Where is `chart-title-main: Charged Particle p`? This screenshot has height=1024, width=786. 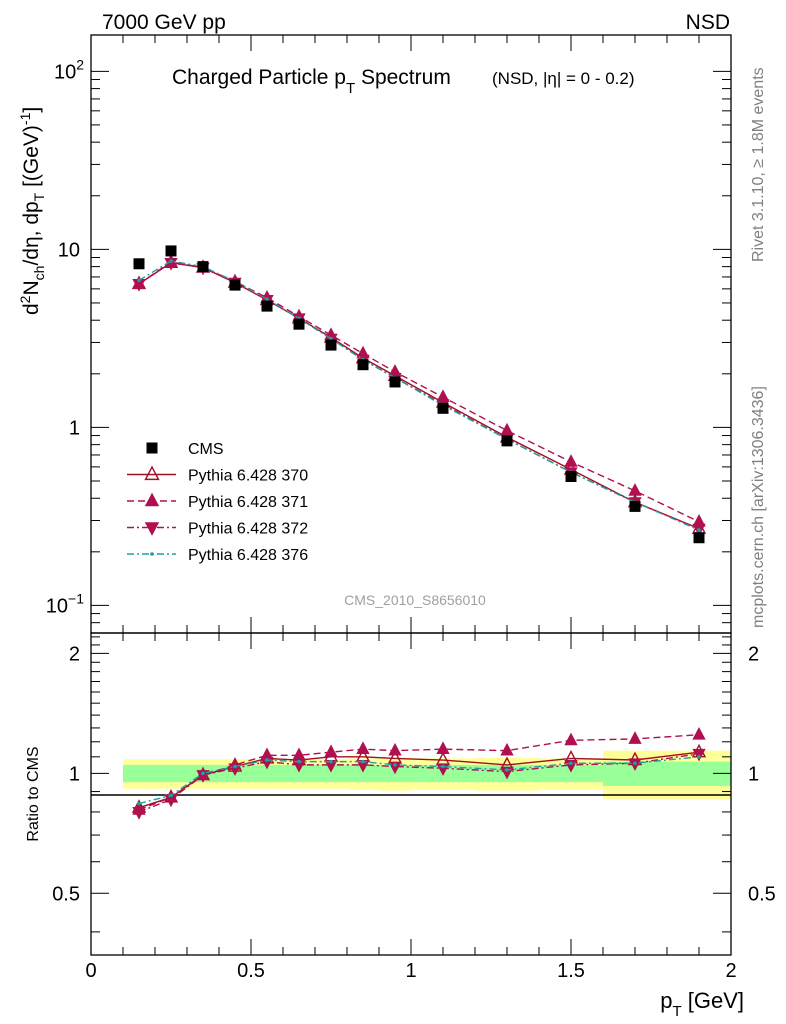
chart-title-main: Charged Particle p is located at coordinates (259, 77).